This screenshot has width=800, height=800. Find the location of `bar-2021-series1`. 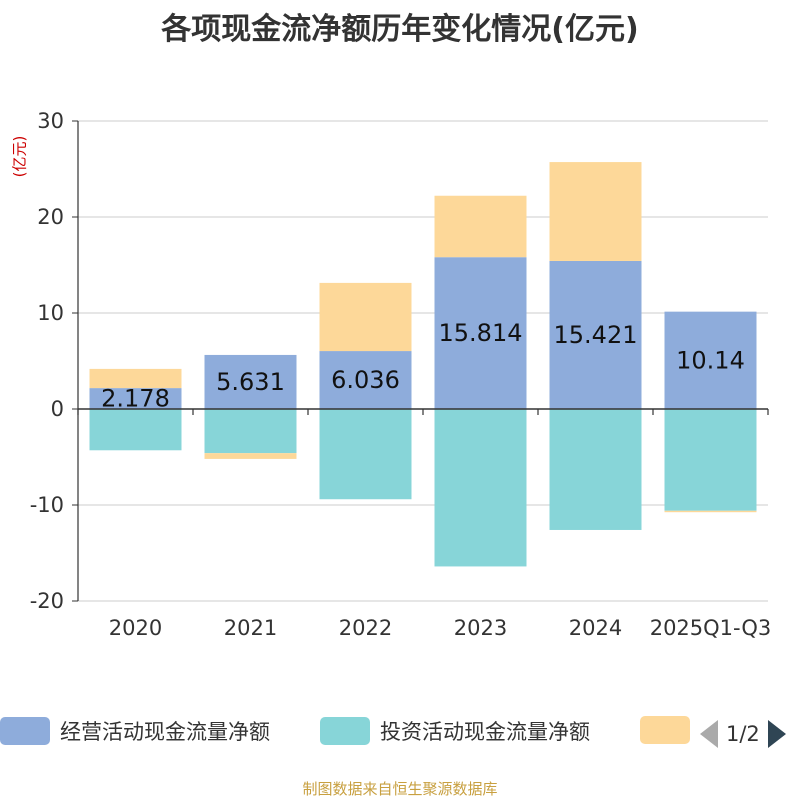

bar-2021-series1 is located at coordinates (250, 431).